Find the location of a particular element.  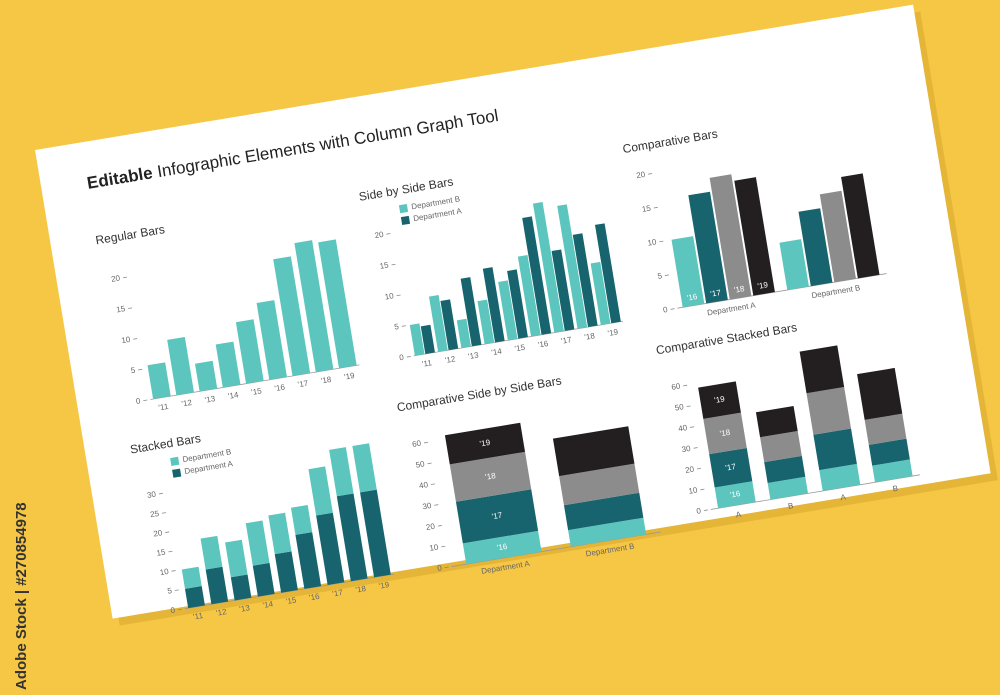

segment-label: '19 is located at coordinates (720, 399).